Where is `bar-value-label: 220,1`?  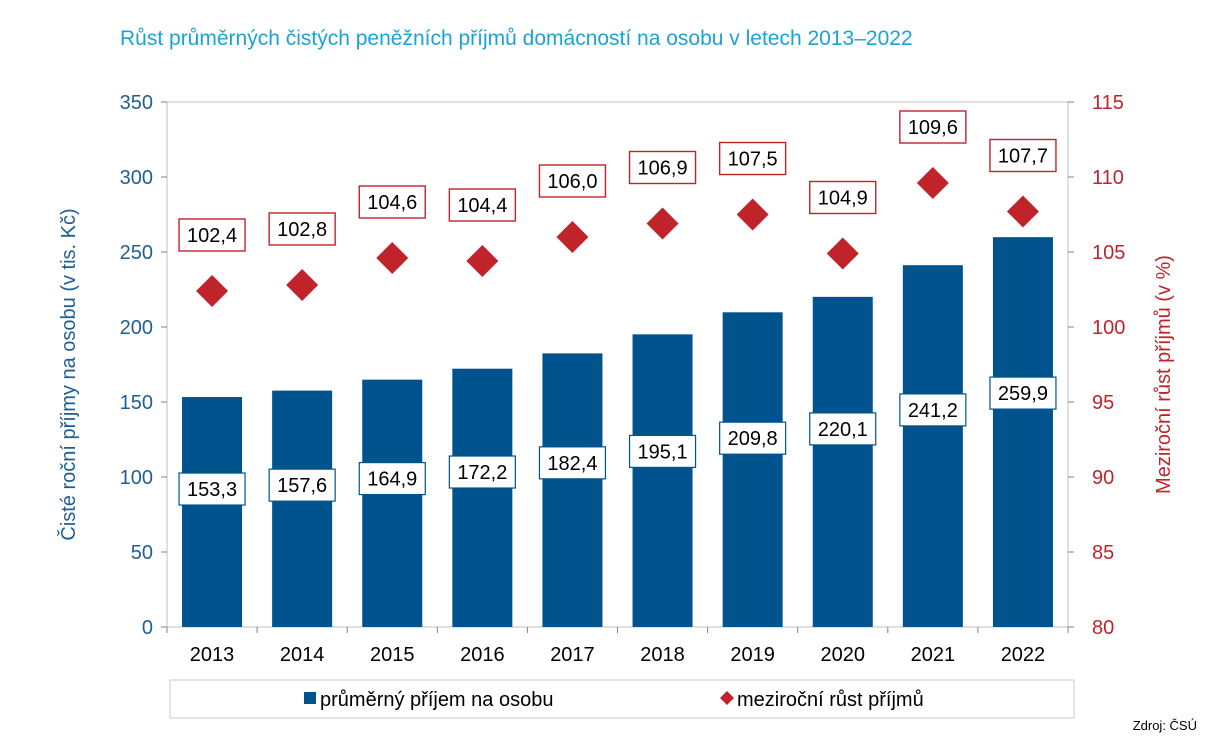 bar-value-label: 220,1 is located at coordinates (843, 430).